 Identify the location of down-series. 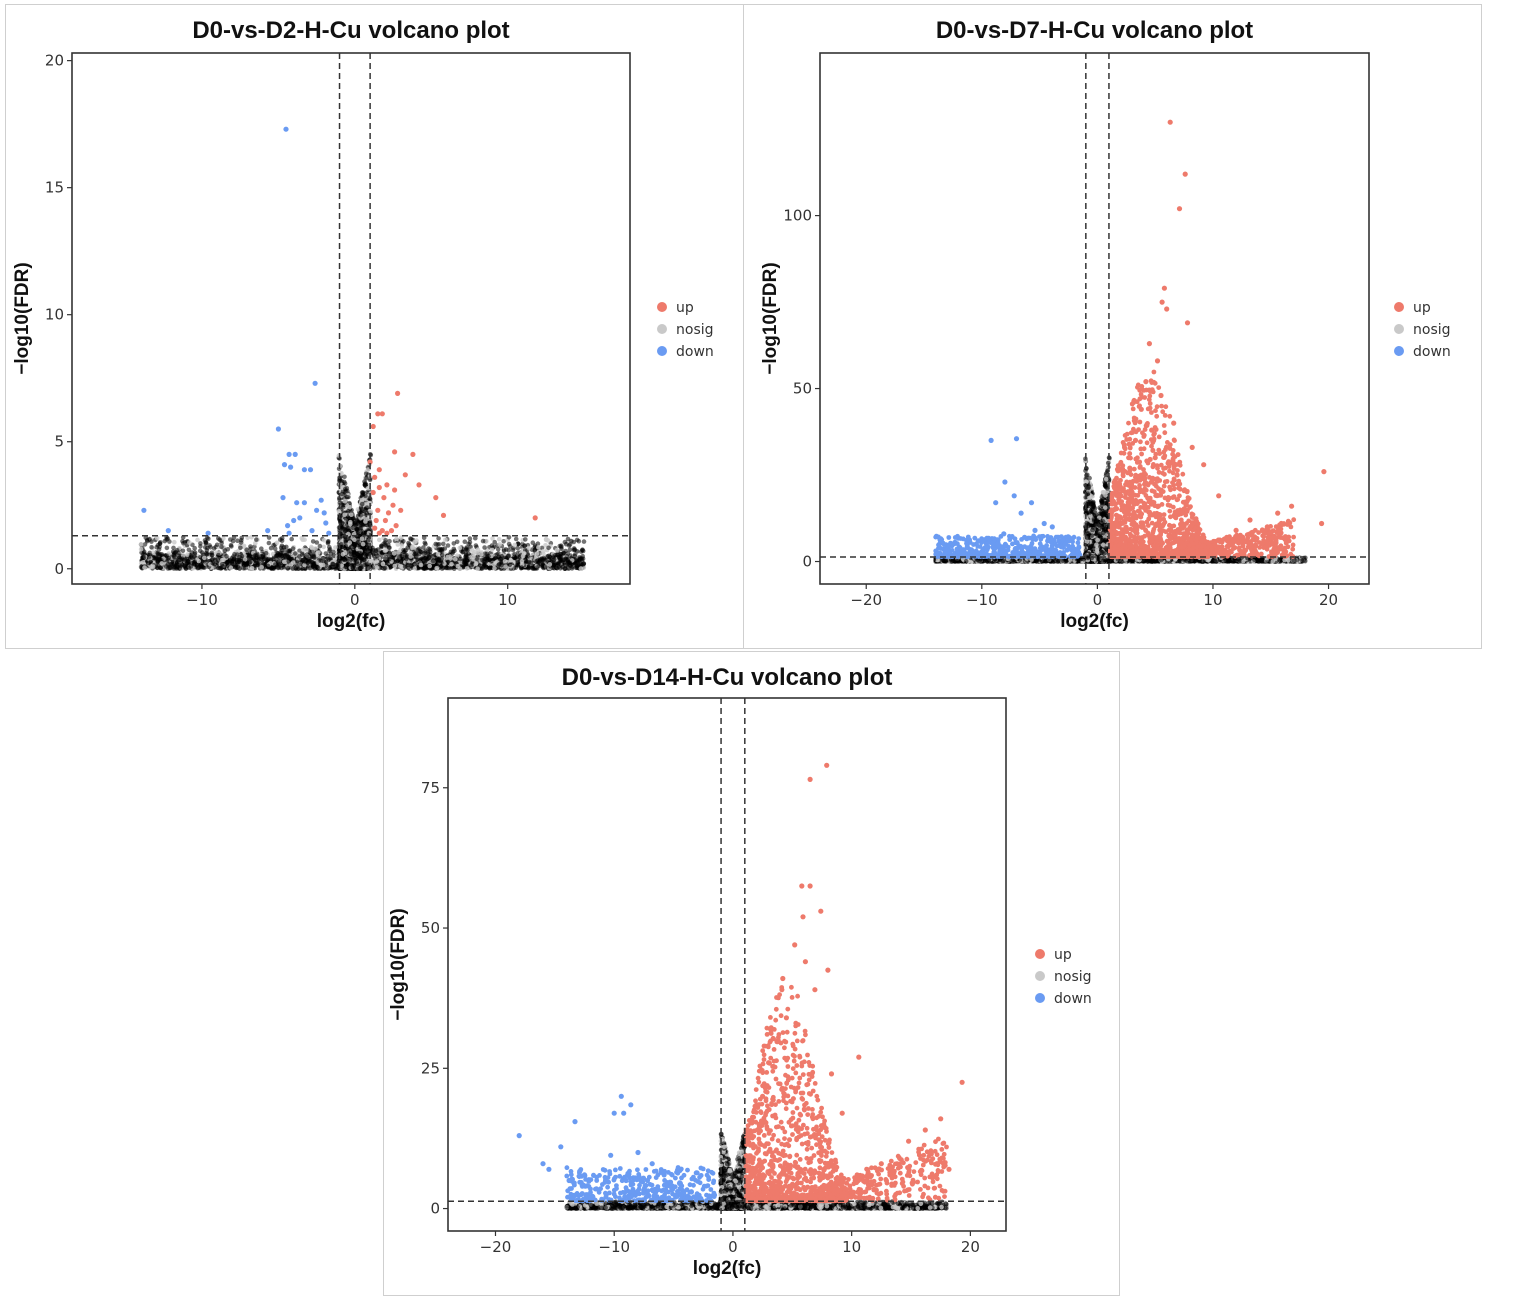
(236, 331).